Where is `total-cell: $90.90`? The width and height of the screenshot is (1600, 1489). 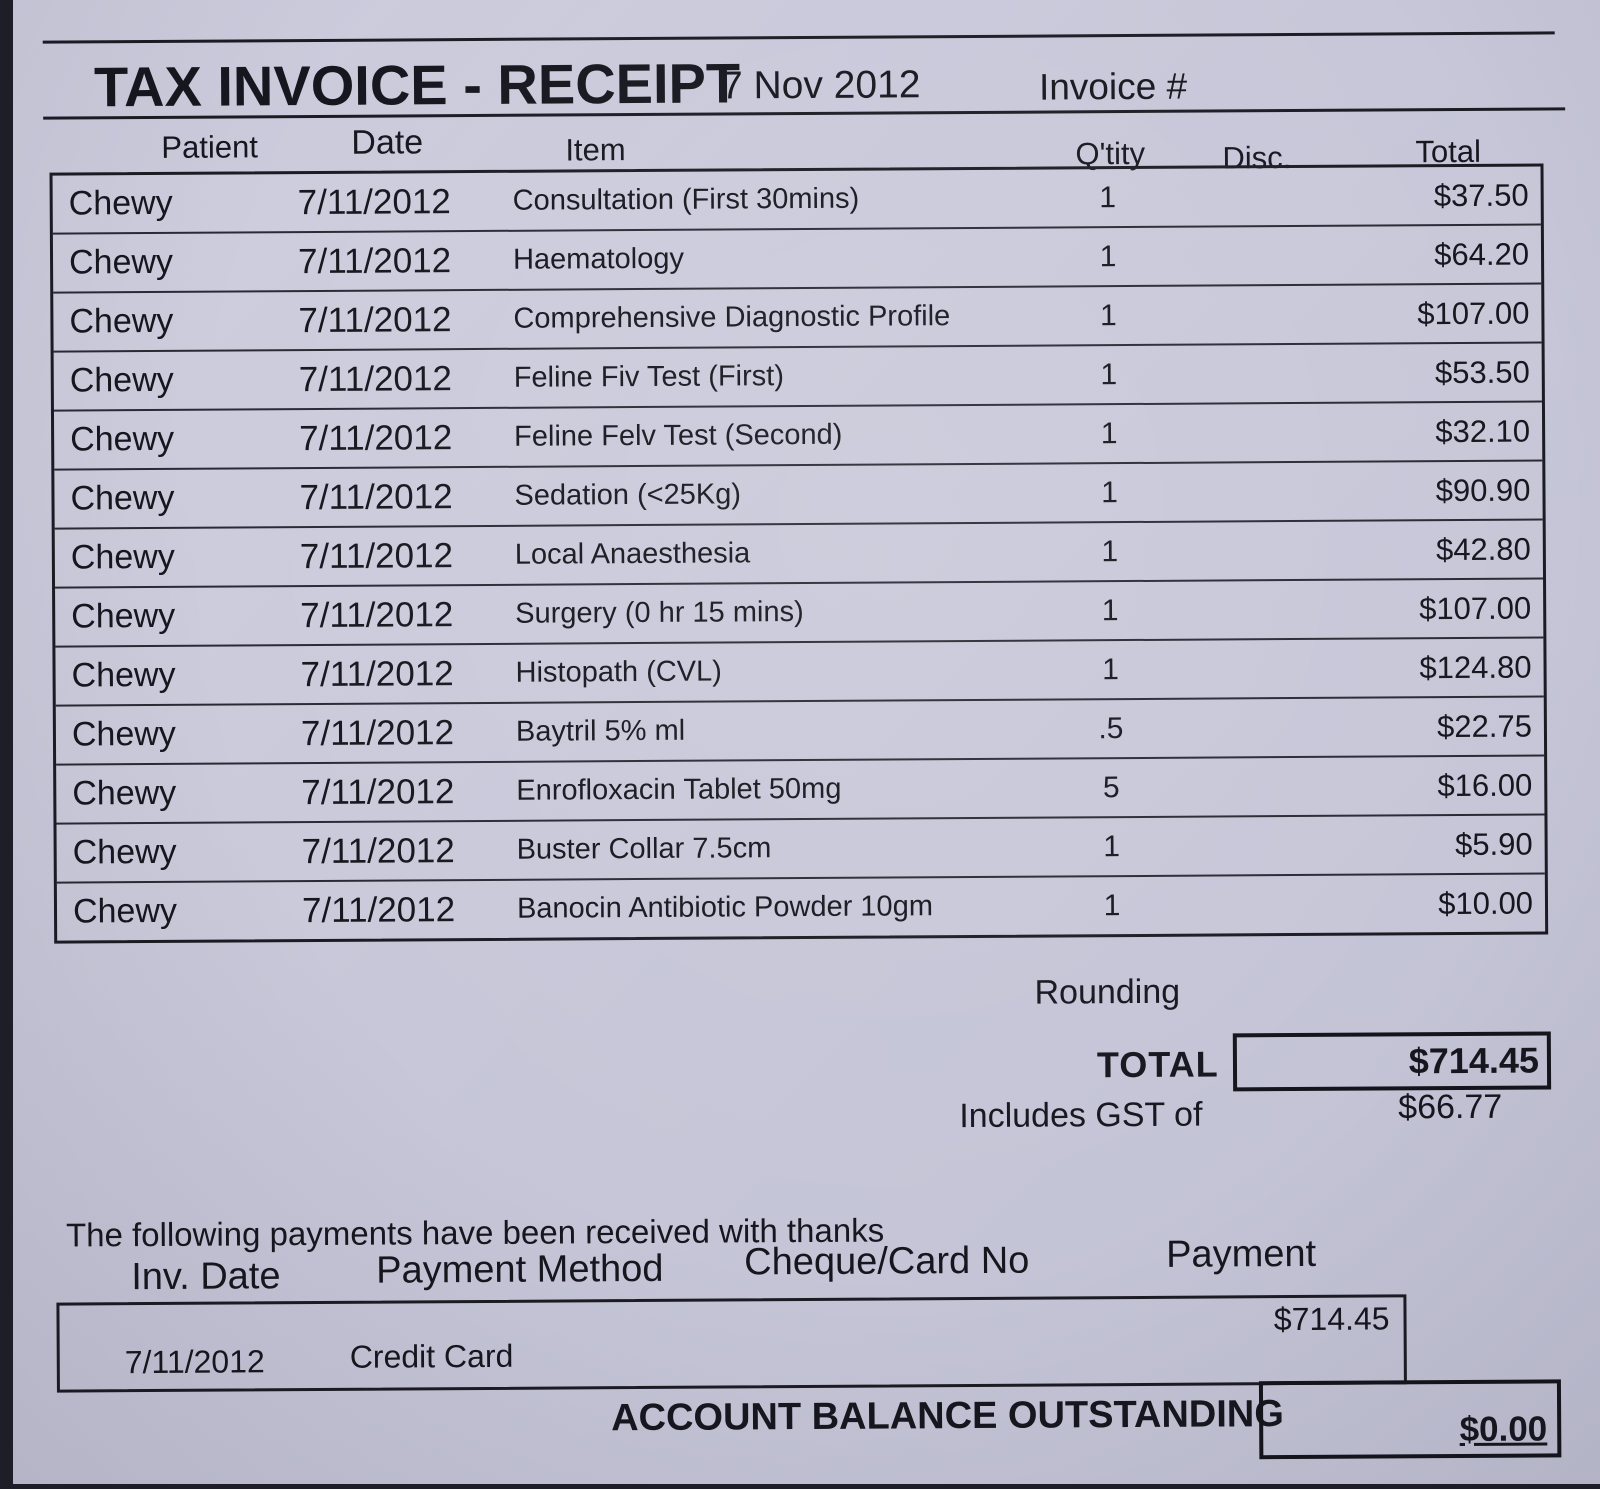 total-cell: $90.90 is located at coordinates (1483, 490).